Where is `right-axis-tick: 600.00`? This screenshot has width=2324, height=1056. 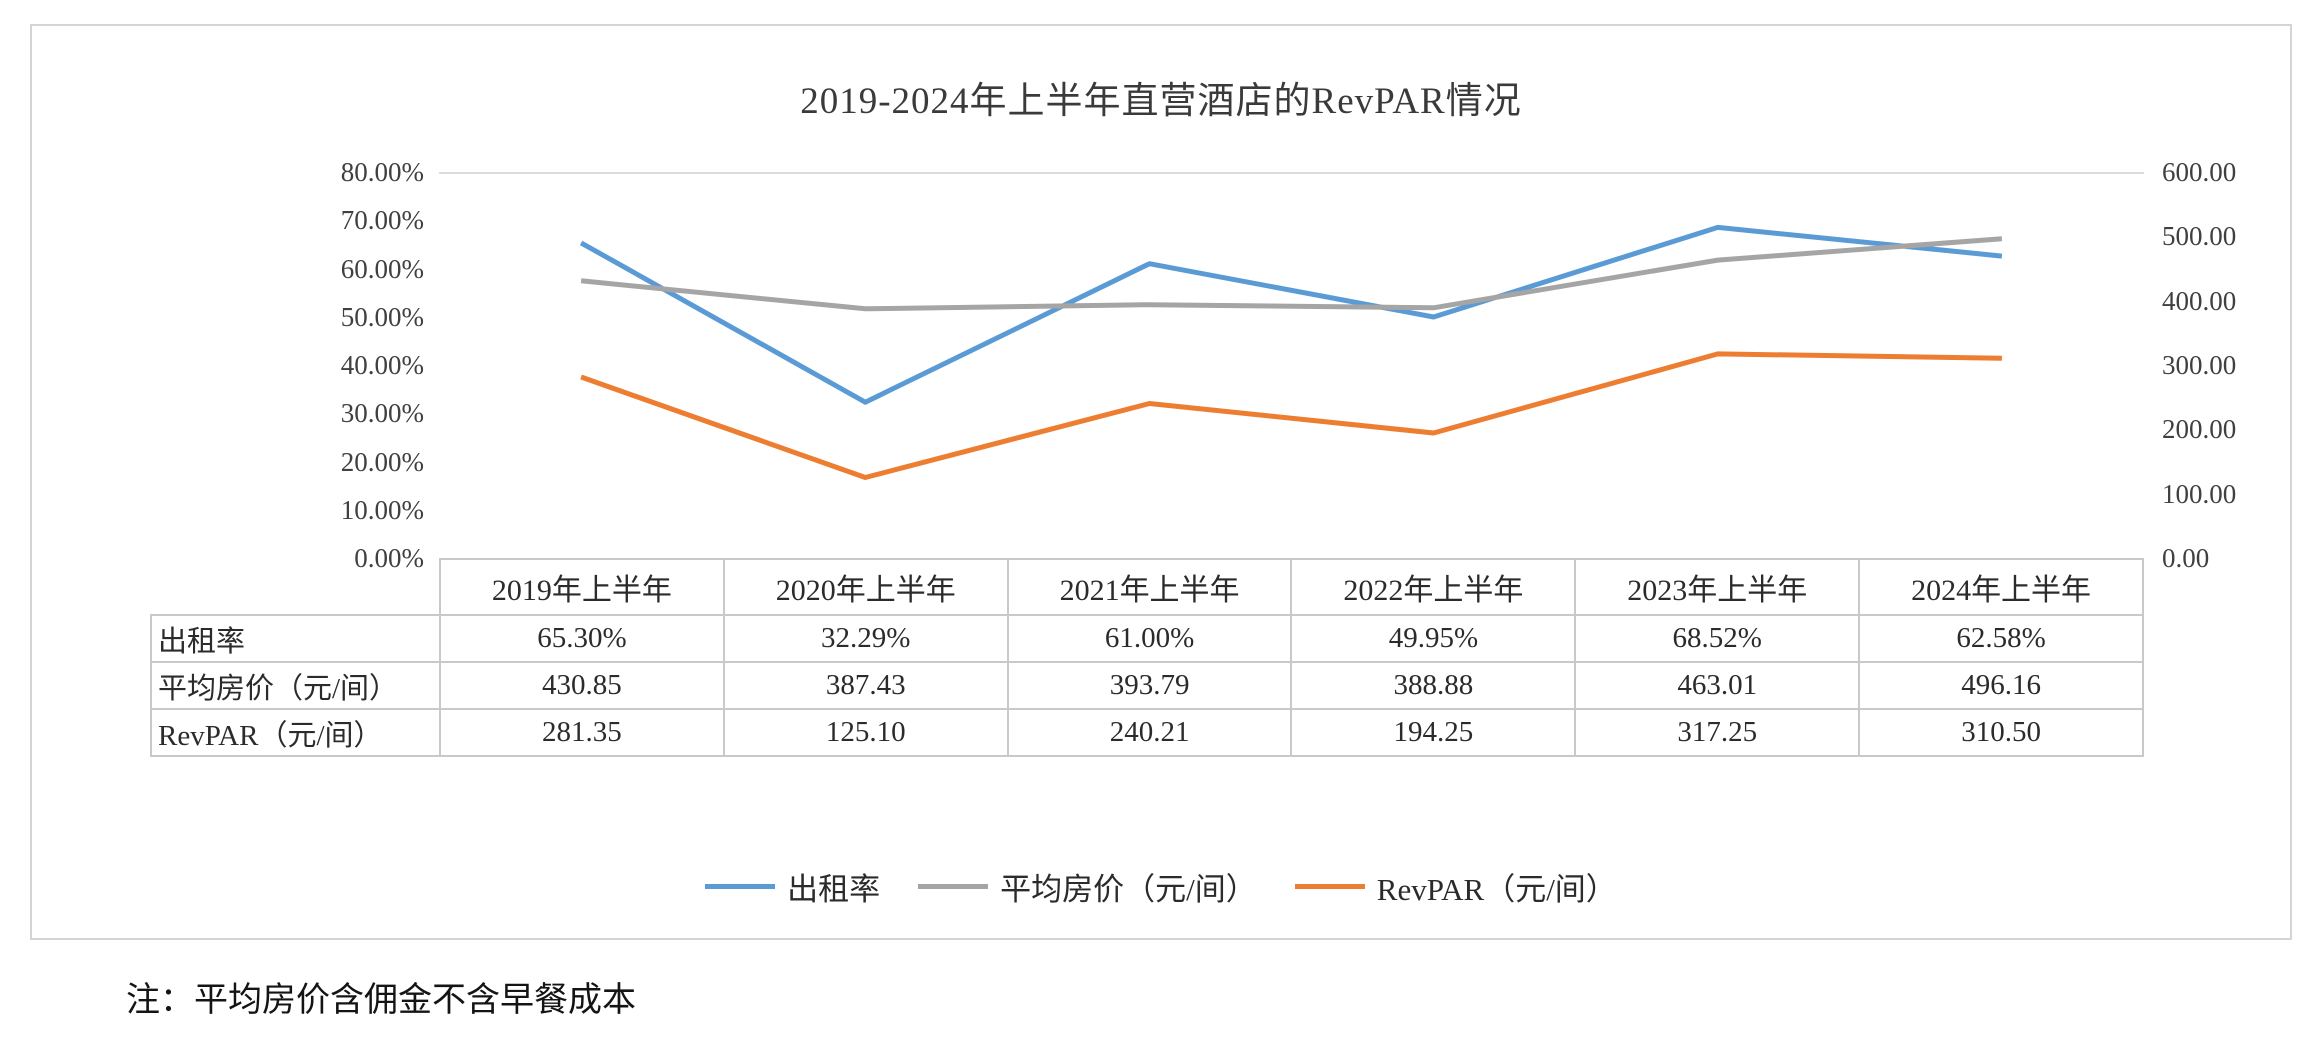
right-axis-tick: 600.00 is located at coordinates (2199, 172).